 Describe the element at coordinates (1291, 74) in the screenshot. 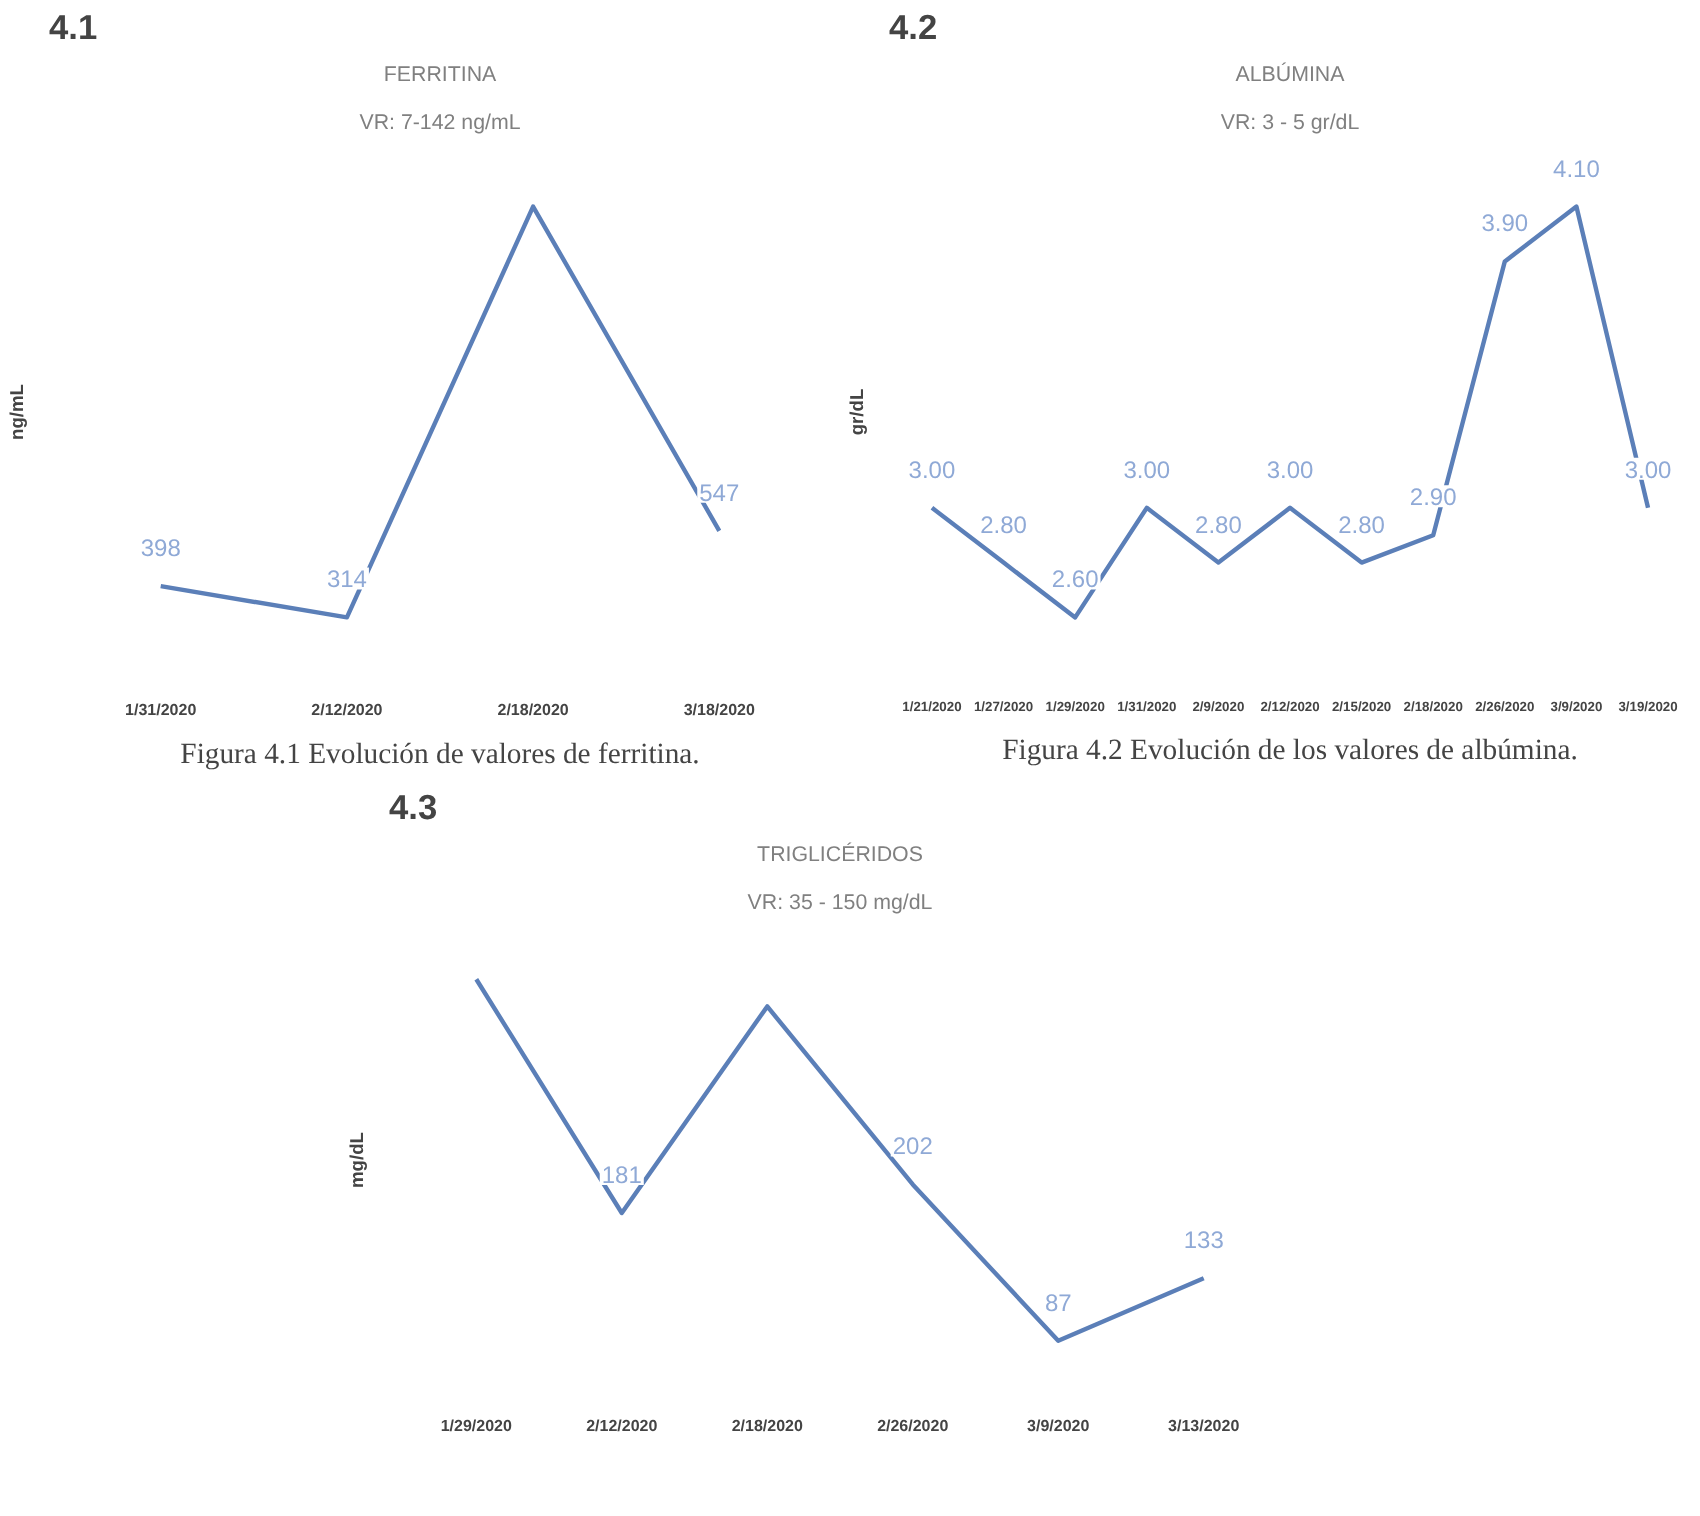

I see `chart-title: ALBÚMINA` at that location.